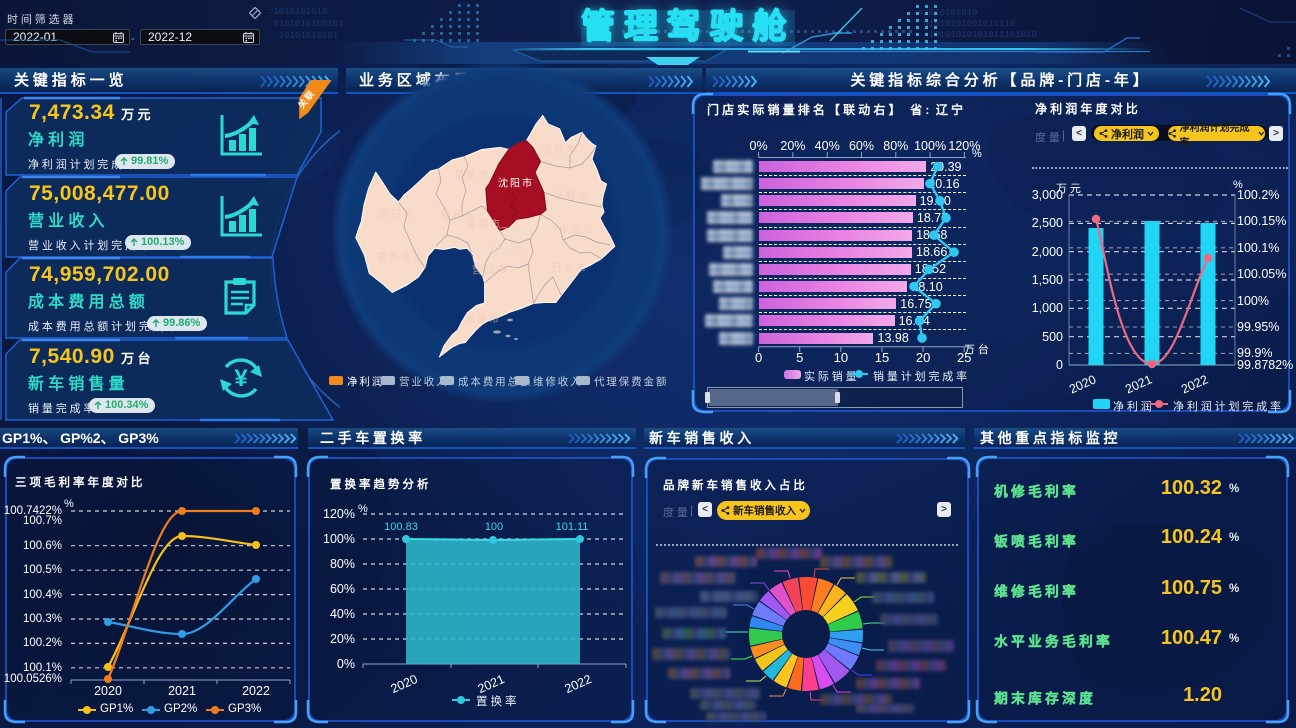 This screenshot has height=728, width=1296. Describe the element at coordinates (560, 150) in the screenshot. I see `svg-text: 铁岭市` at that location.